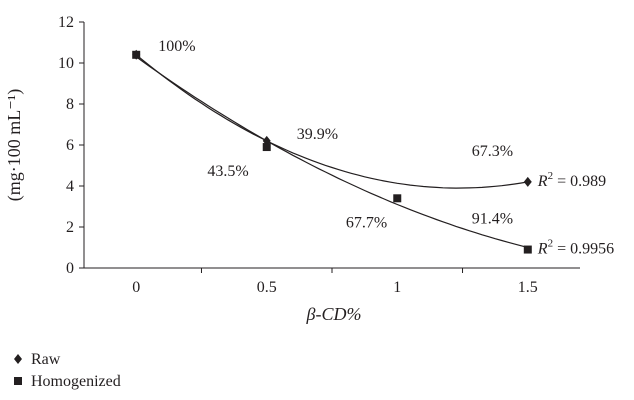  I want to click on r2-label: R2 = 0.989, so click(571, 180).